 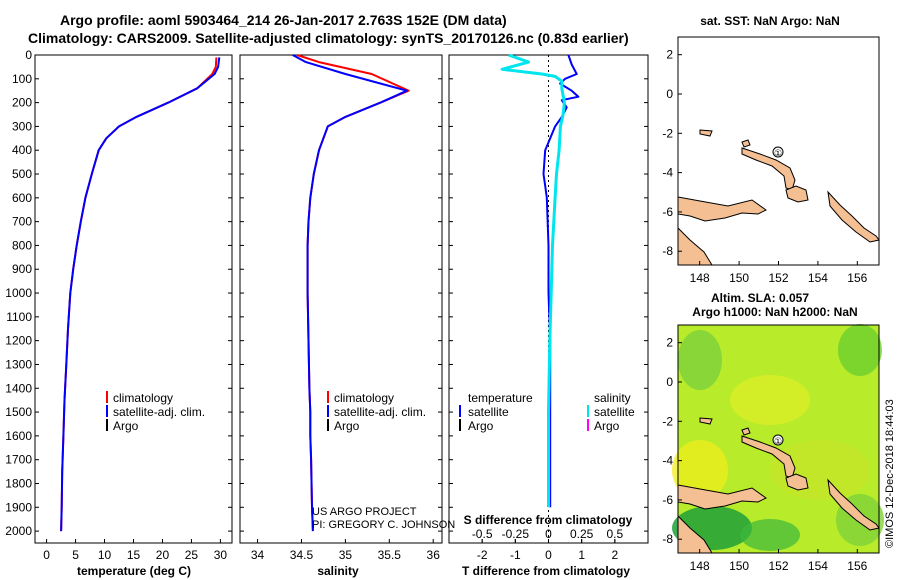 What do you see at coordinates (500, 398) in the screenshot?
I see `legend-title-temperature: temperature` at bounding box center [500, 398].